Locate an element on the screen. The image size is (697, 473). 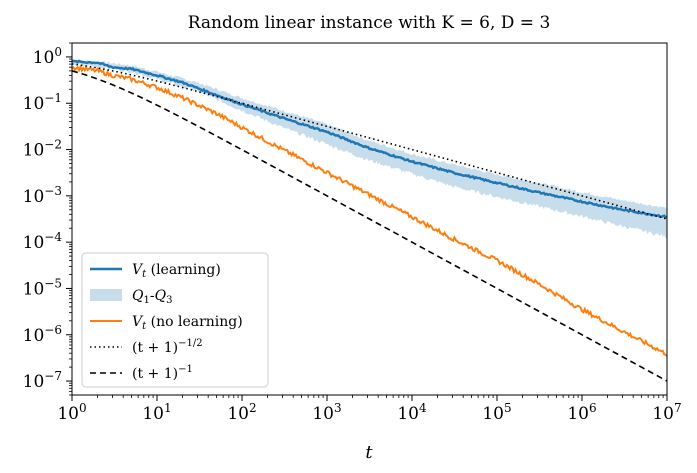
y-tick-label: 10⁻² is located at coordinates (42, 149).